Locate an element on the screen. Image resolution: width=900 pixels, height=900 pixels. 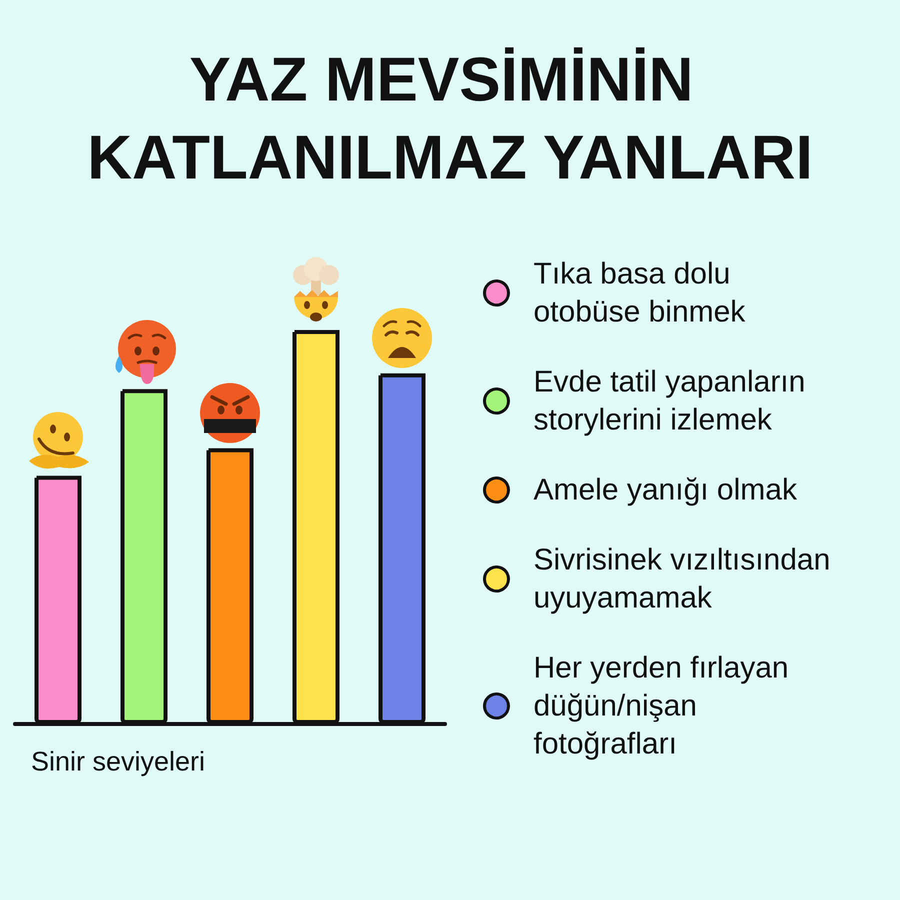
chart-title: YAZ MEVSİMİNİN KATLANILMAZ YANLARI is located at coordinates (450, 119).